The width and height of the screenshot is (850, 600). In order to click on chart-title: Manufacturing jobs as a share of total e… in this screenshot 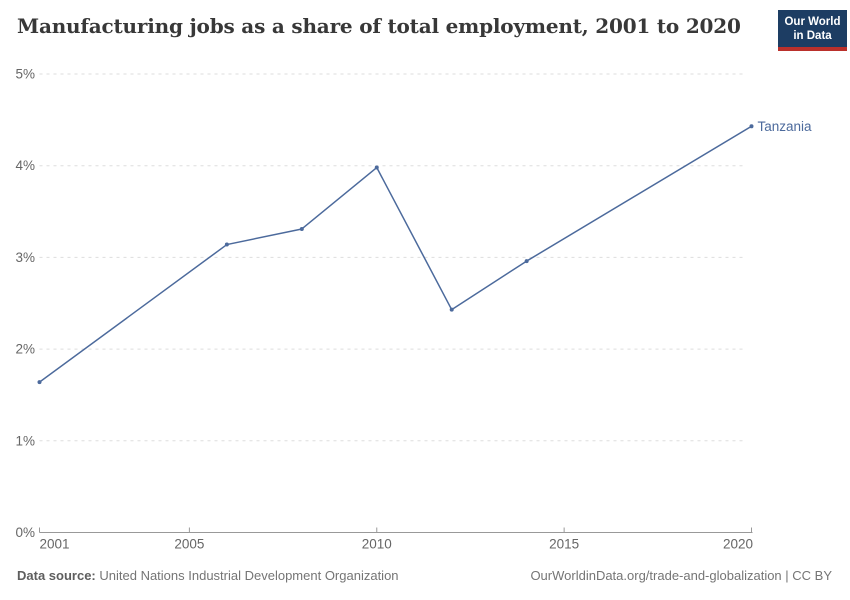, I will do `click(379, 26)`.